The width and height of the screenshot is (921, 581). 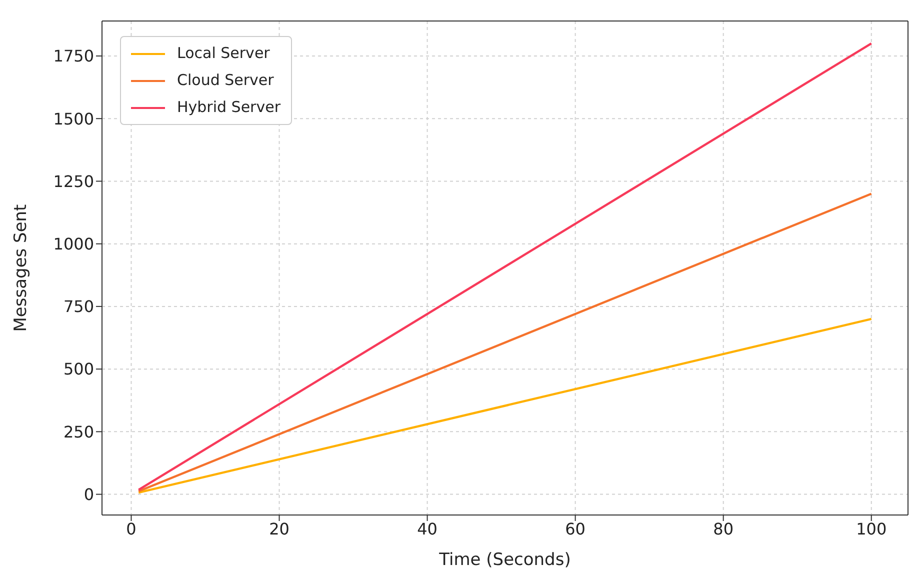 What do you see at coordinates (228, 107) in the screenshot?
I see `legend-label: Hybrid Server` at bounding box center [228, 107].